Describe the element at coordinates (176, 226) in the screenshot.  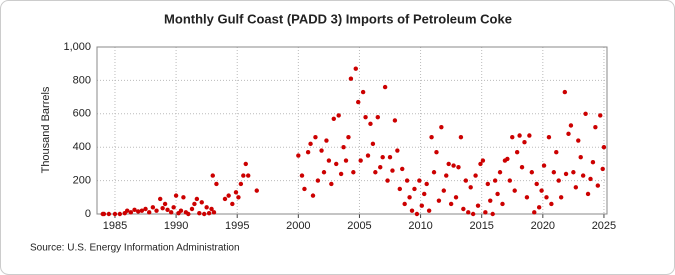
I see `x-tick-label: 1990` at that location.